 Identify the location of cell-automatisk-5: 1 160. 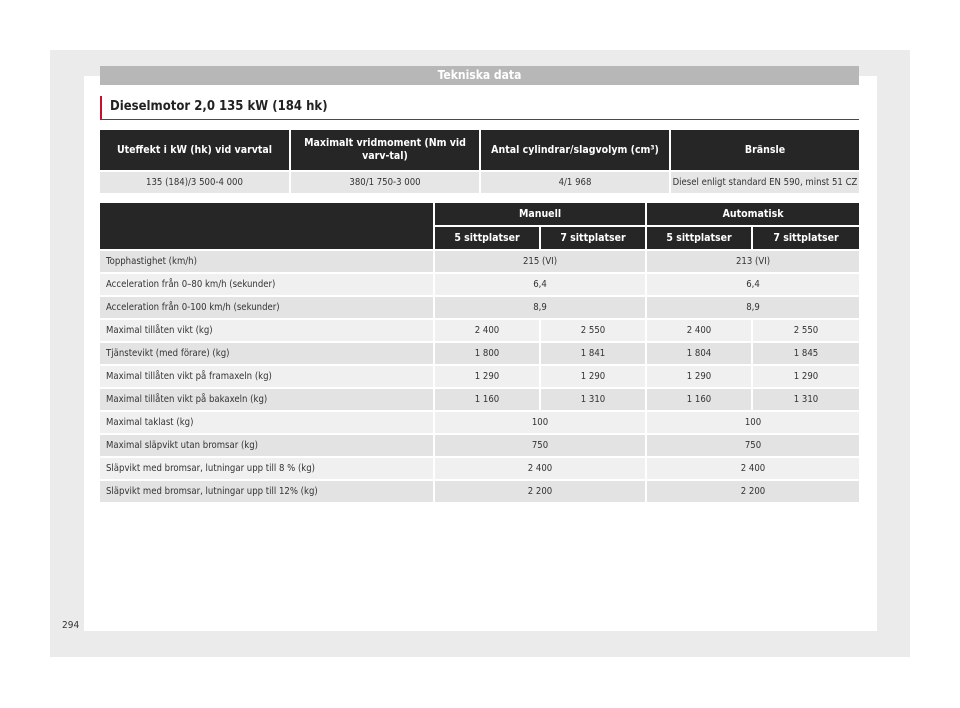
(700, 399).